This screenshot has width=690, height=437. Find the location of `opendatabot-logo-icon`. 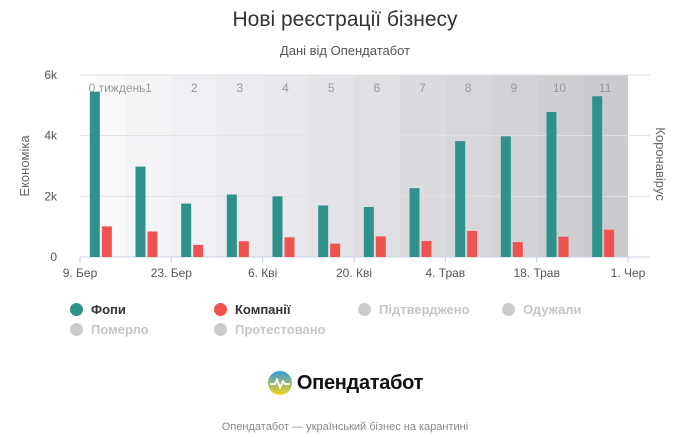

opendatabot-logo-icon is located at coordinates (279, 383).